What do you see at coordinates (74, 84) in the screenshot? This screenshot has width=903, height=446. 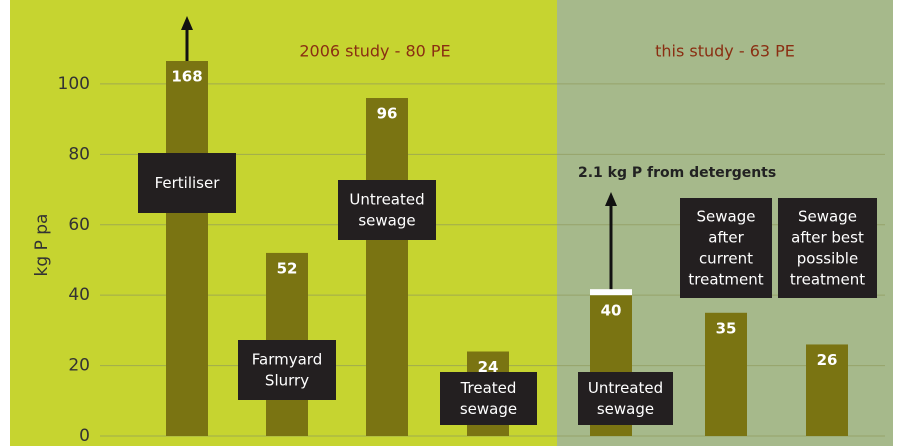 I see `y-tick-label: 100` at bounding box center [74, 84].